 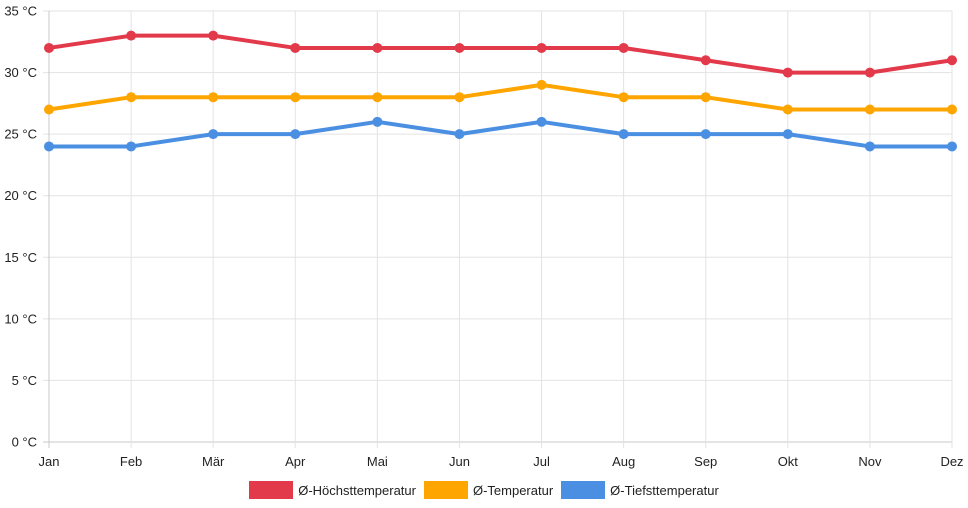 What do you see at coordinates (541, 461) in the screenshot?
I see `x-tick-label: Jul` at bounding box center [541, 461].